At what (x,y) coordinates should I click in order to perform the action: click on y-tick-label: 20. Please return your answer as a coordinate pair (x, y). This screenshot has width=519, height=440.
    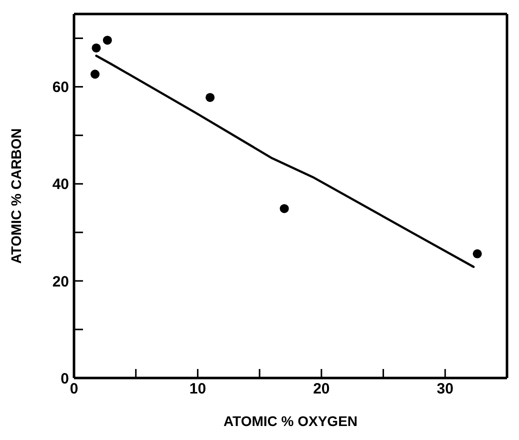
    Looking at the image, I should click on (60, 281).